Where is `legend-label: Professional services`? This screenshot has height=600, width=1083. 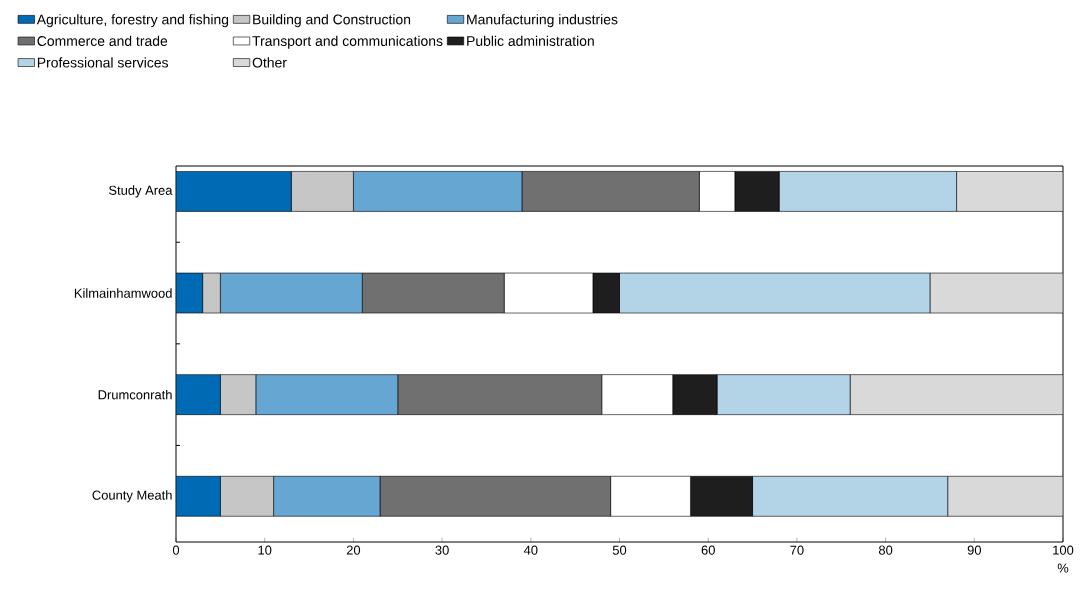 legend-label: Professional services is located at coordinates (103, 62).